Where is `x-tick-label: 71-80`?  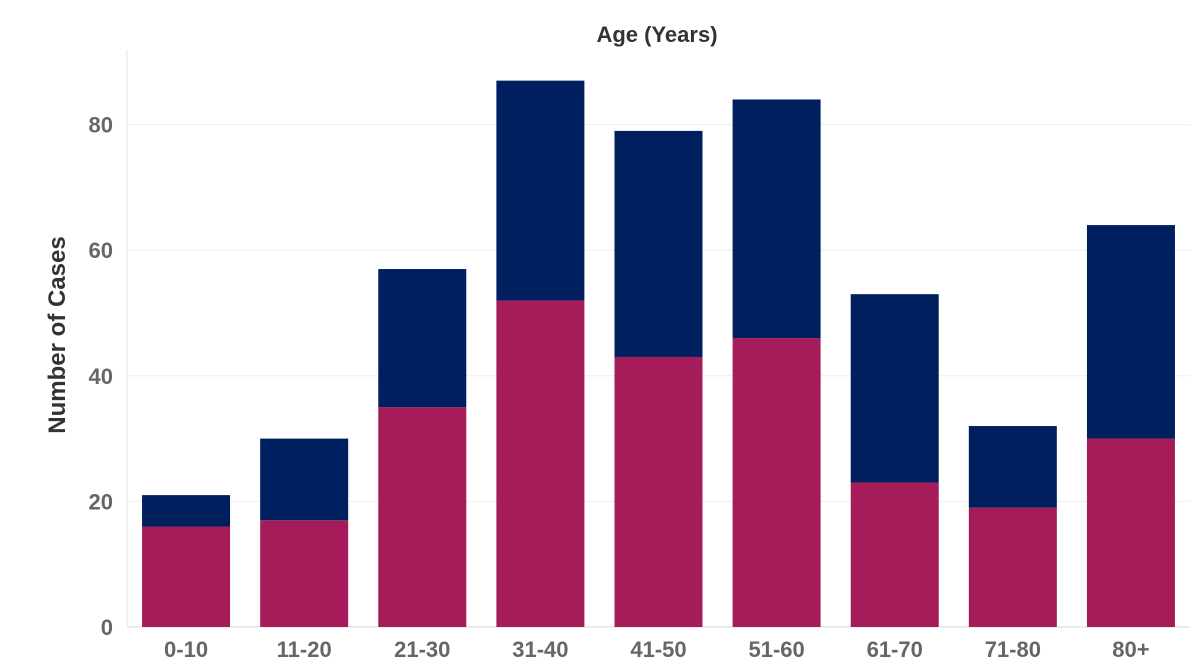 x-tick-label: 71-80 is located at coordinates (1013, 649).